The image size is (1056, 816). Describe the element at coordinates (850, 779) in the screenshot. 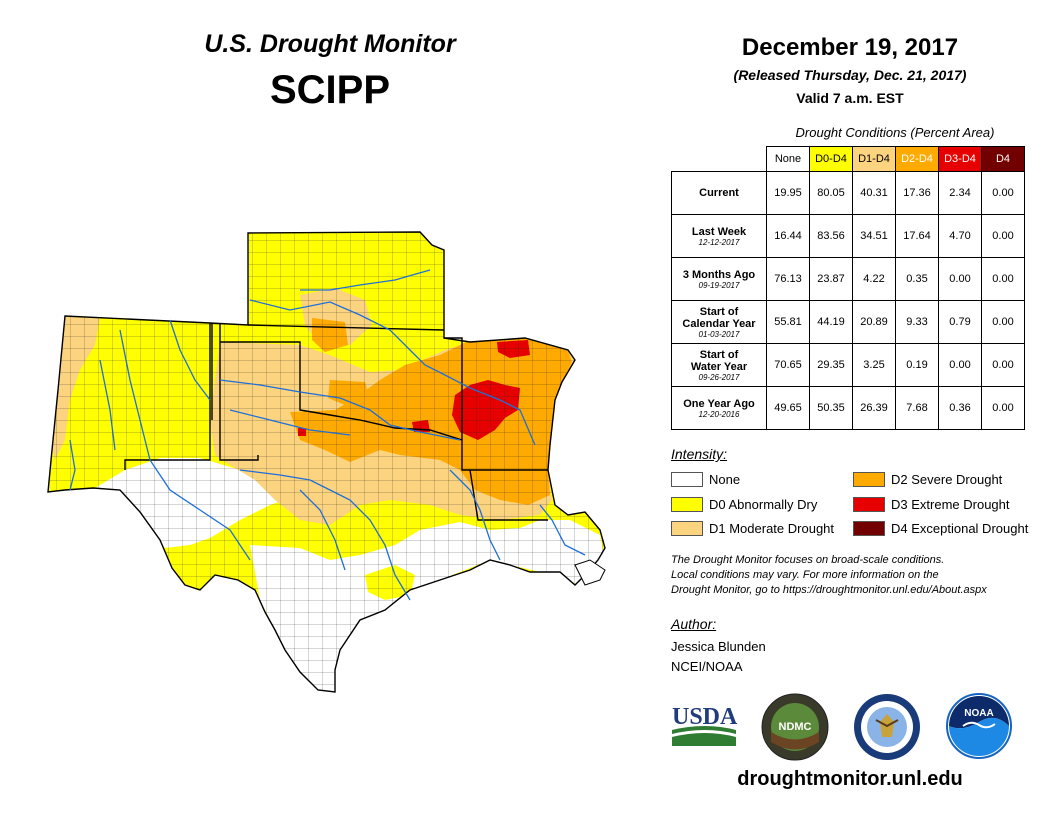

I see `footer-url: droughtmonitor.unl.edu` at that location.